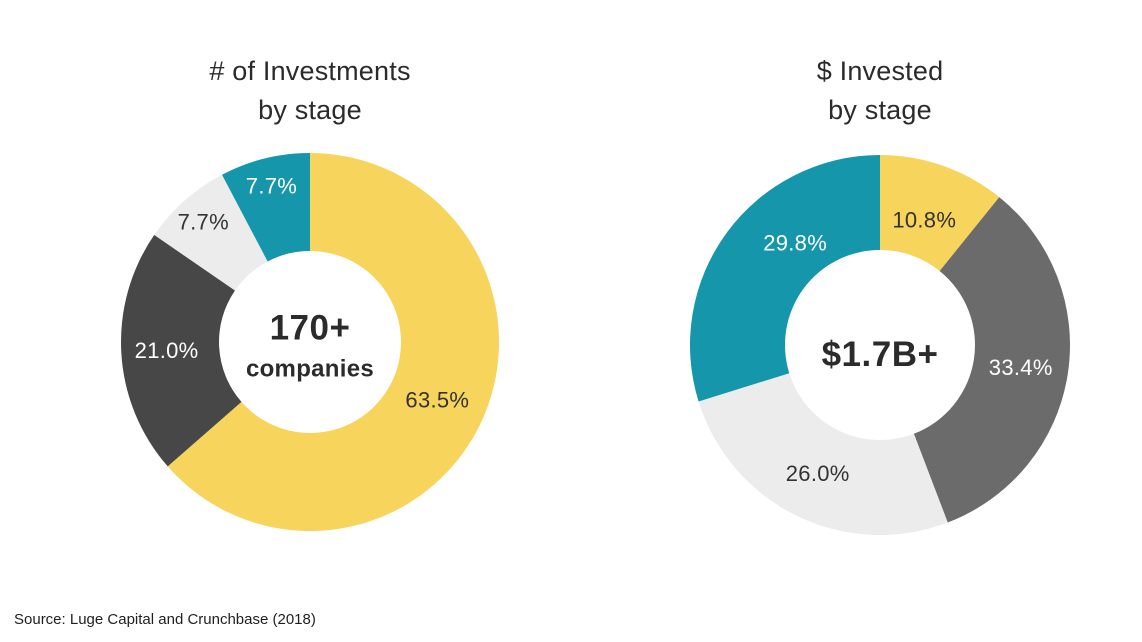 The image size is (1142, 642). I want to click on slice-label: 10.8%, so click(924, 219).